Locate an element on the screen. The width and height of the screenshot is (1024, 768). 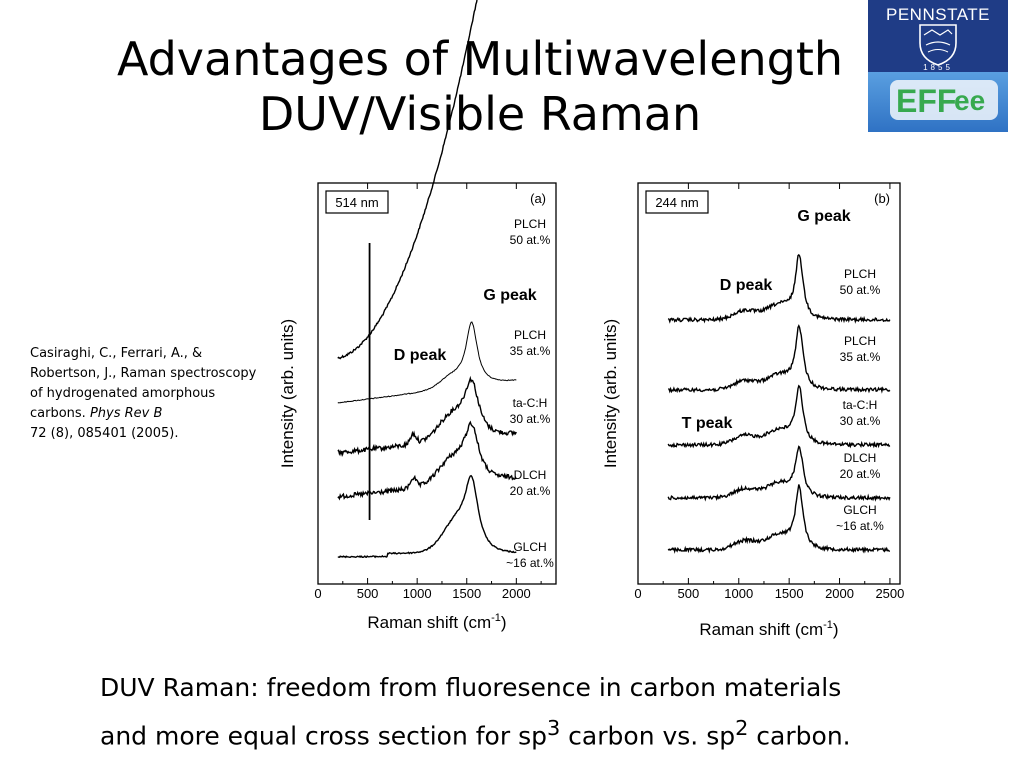
logo-year-text: 1855 is located at coordinates (938, 67).